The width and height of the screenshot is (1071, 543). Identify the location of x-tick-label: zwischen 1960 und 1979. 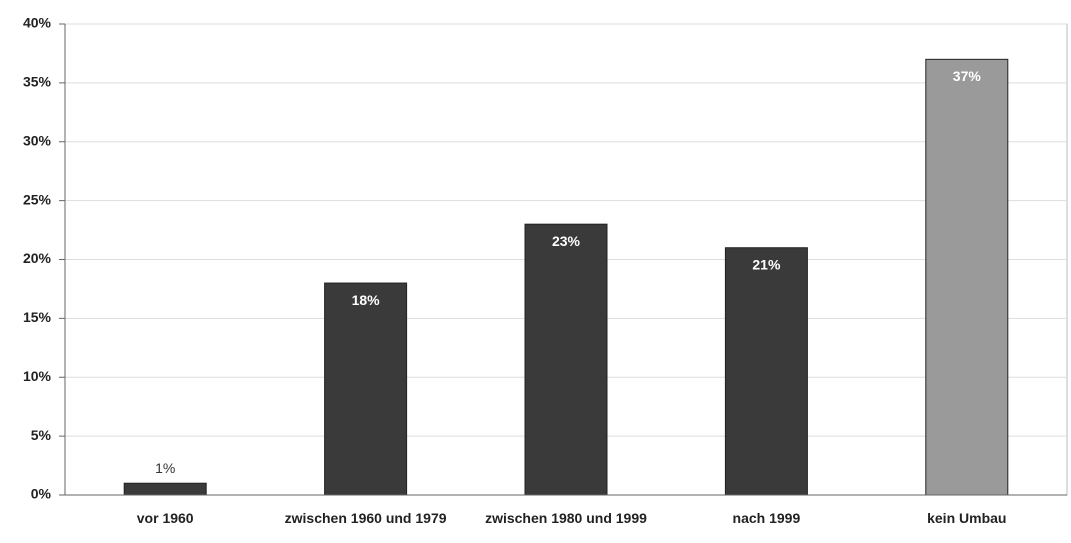
(365, 518).